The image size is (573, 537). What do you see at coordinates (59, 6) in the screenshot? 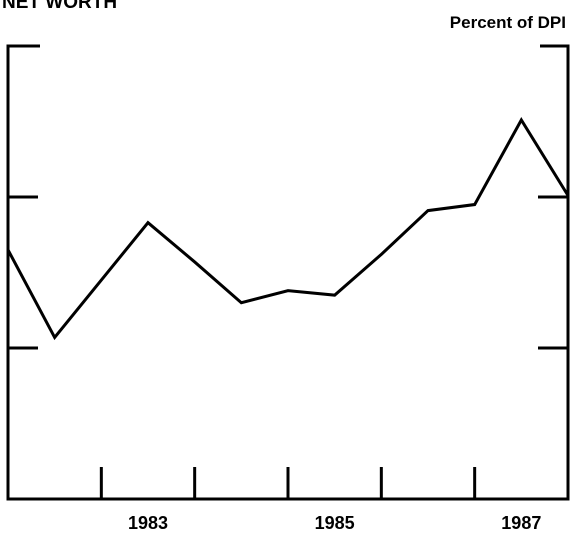
I see `chart-title: NET WORTH` at bounding box center [59, 6].